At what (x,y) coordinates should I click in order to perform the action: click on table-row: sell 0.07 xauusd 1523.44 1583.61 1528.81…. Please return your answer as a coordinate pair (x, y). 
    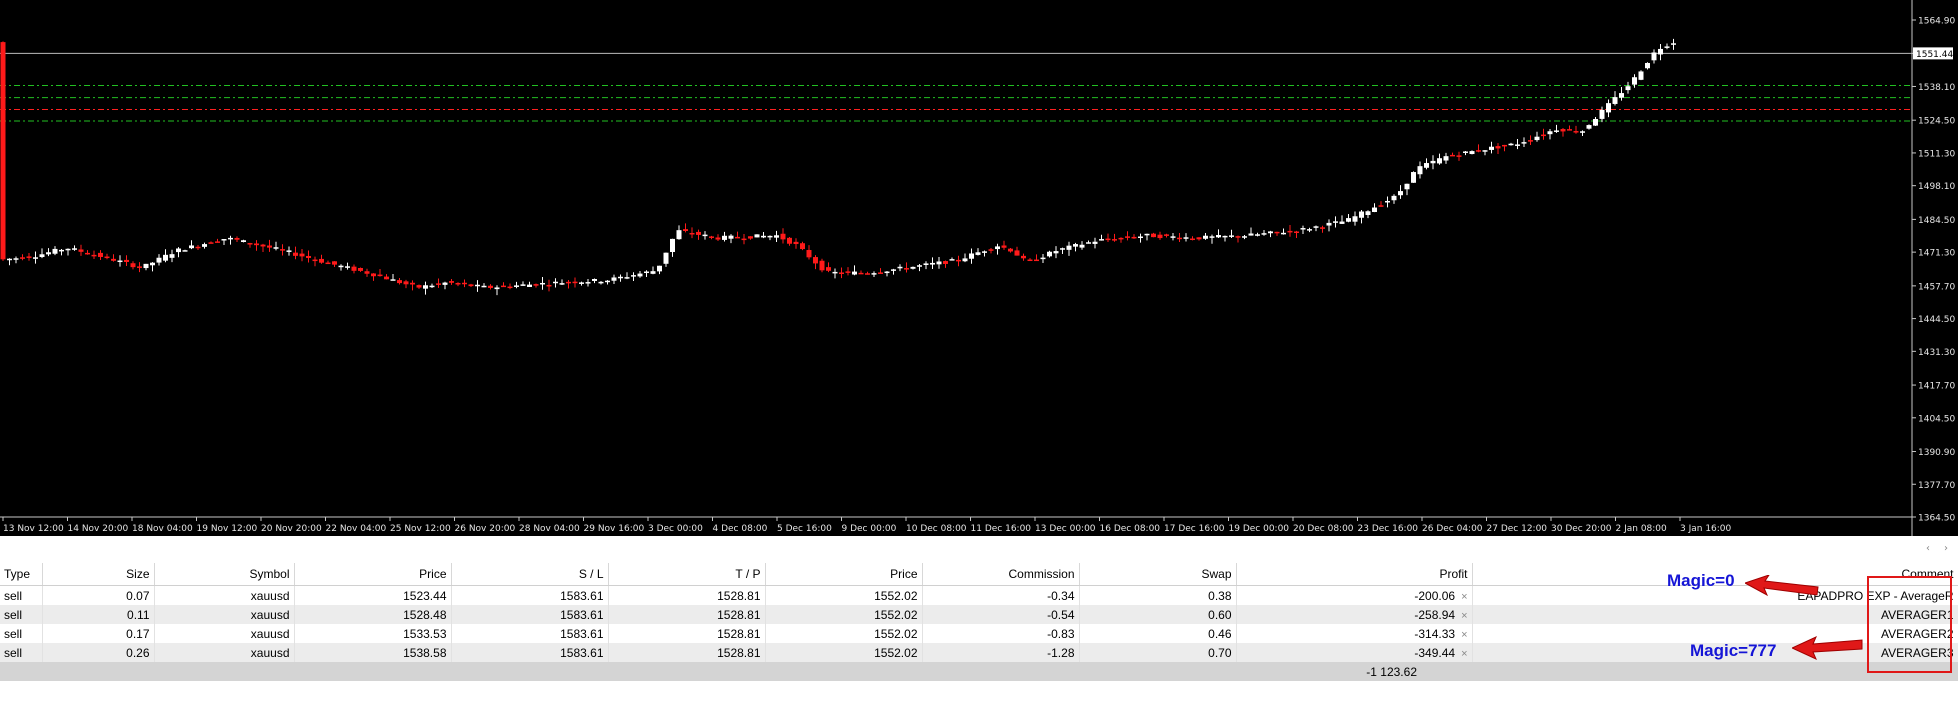
    Looking at the image, I should click on (979, 595).